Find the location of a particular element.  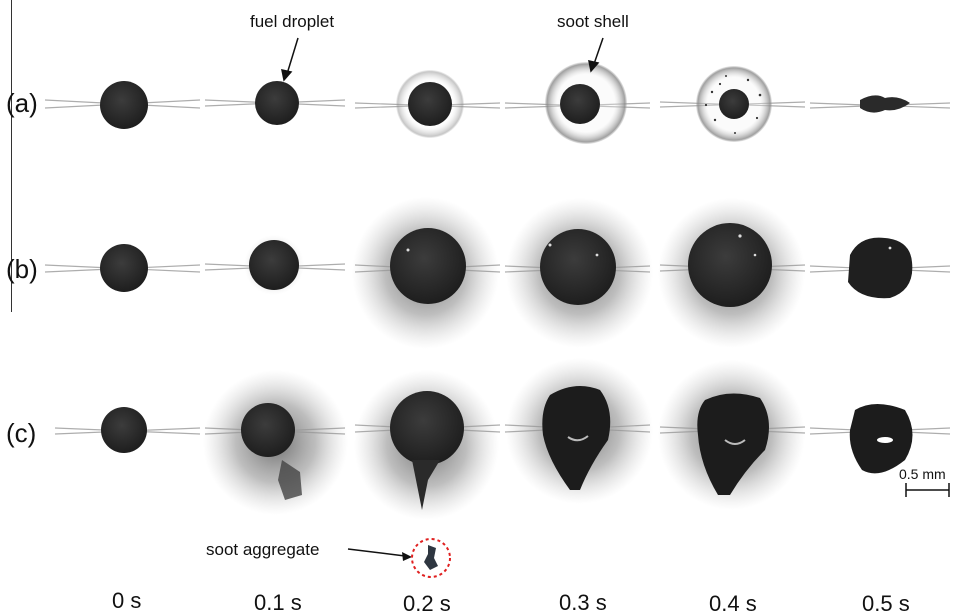

soot-aggregate-highlight is located at coordinates (431, 558).